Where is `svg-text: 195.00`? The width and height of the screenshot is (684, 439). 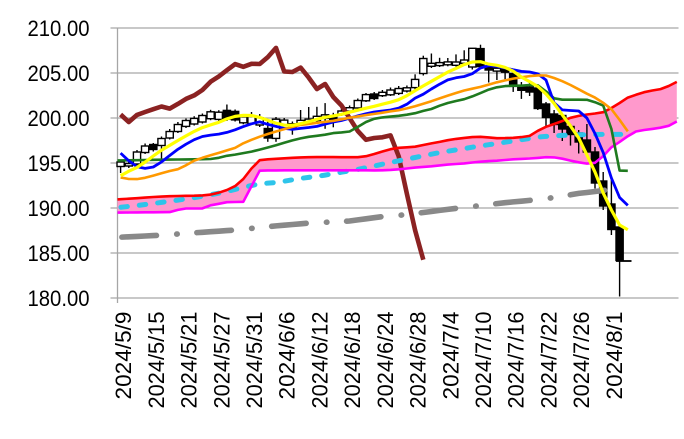
svg-text: 195.00 is located at coordinates (59, 163).